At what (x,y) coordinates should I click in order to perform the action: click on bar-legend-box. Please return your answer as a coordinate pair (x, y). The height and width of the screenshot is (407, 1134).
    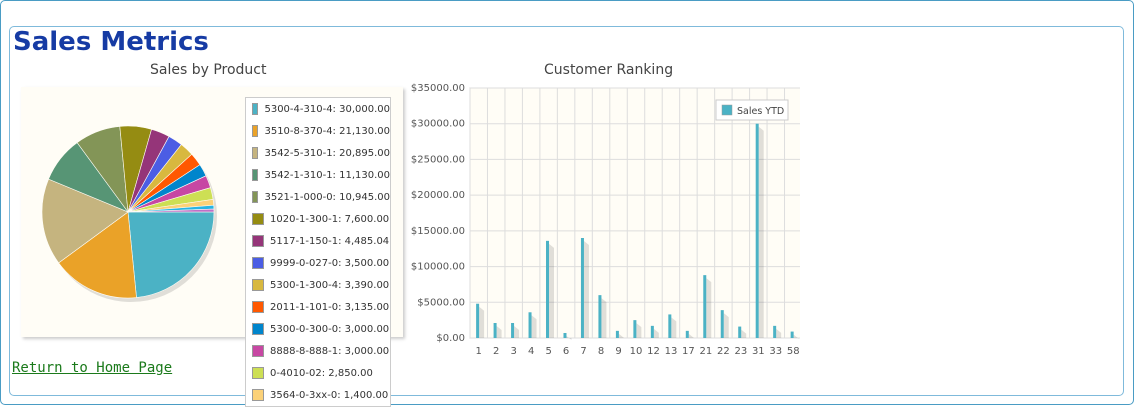
    Looking at the image, I should click on (752, 110).